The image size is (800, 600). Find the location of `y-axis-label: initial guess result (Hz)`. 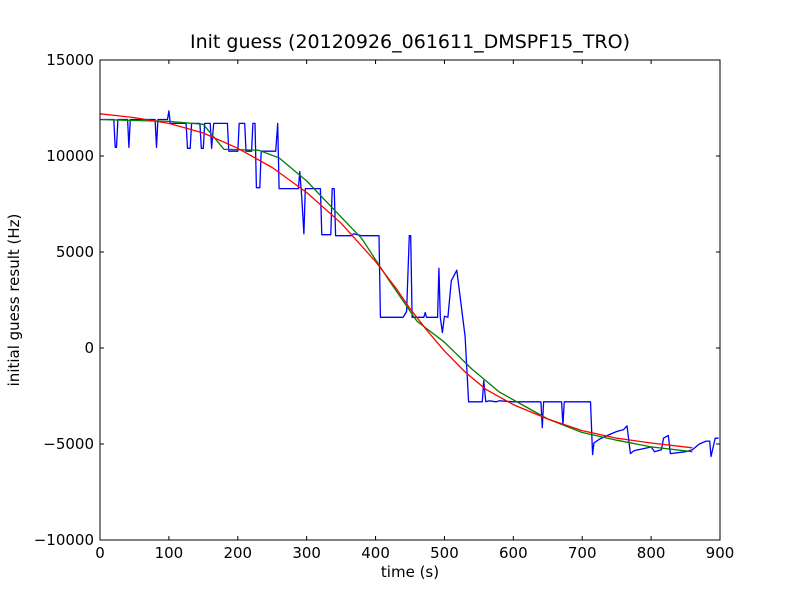

y-axis-label: initial guess result (Hz) is located at coordinates (14, 300).